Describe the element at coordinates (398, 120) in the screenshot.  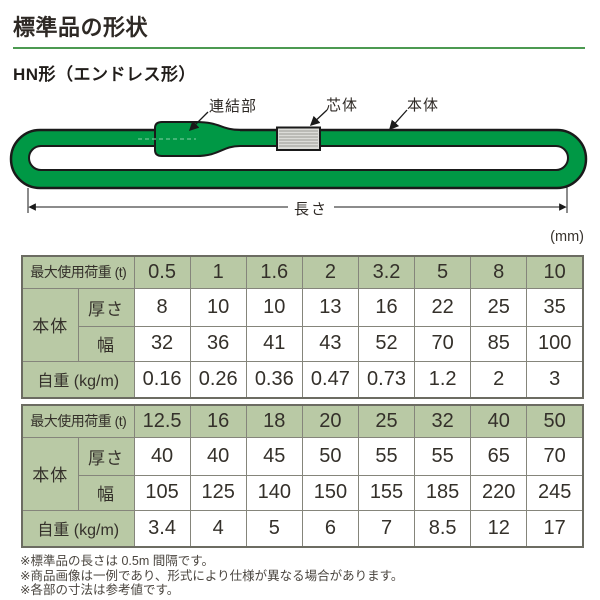
I see `body-arrow` at that location.